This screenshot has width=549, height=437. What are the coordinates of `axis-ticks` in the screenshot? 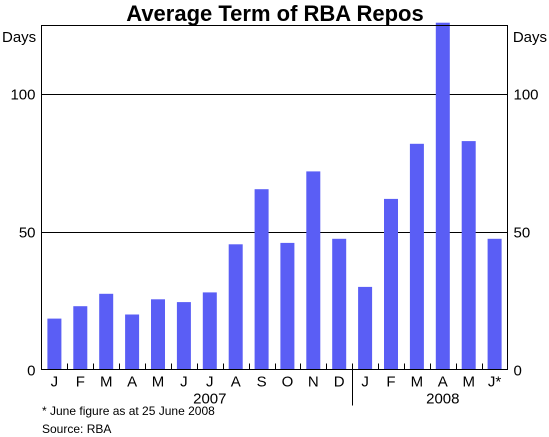 It's located at (275, 384).